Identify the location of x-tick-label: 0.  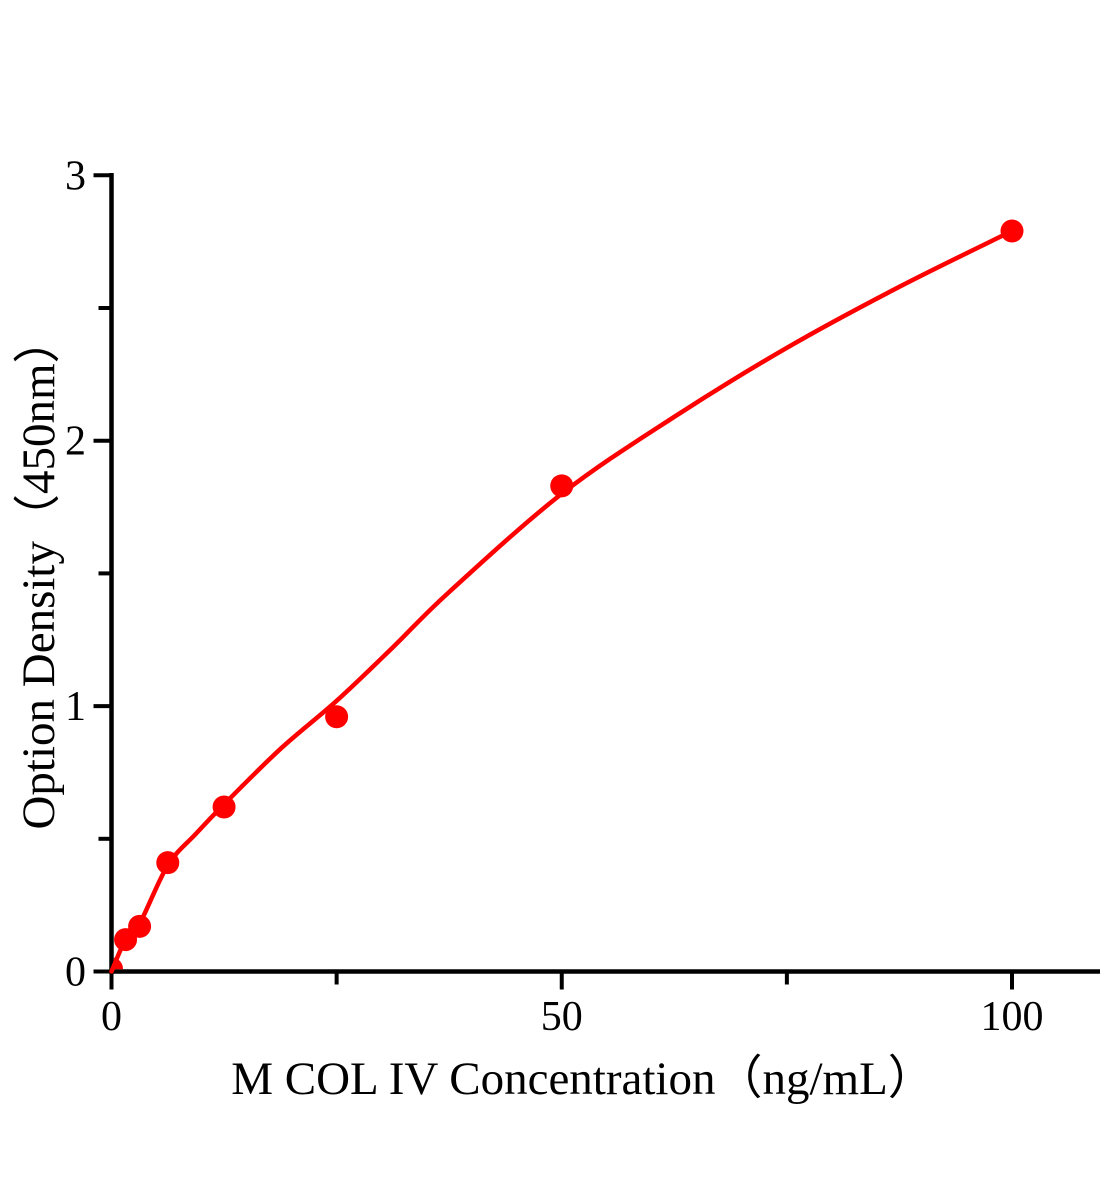
(111, 1017).